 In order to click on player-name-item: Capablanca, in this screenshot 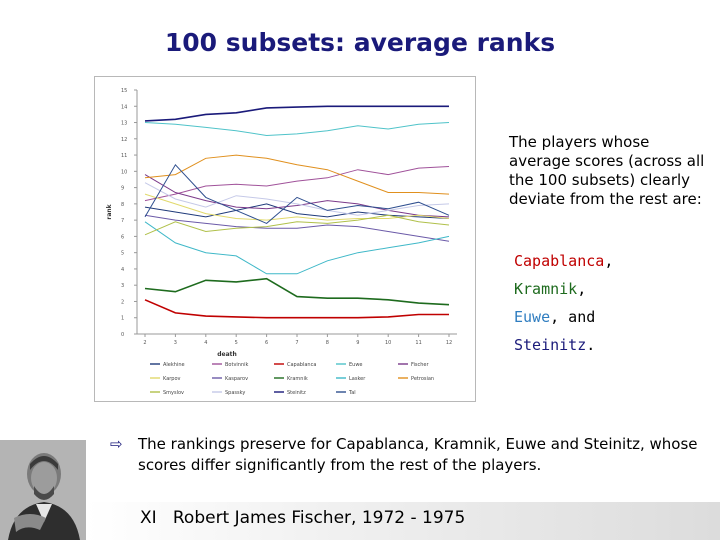, I will do `click(614, 261)`.